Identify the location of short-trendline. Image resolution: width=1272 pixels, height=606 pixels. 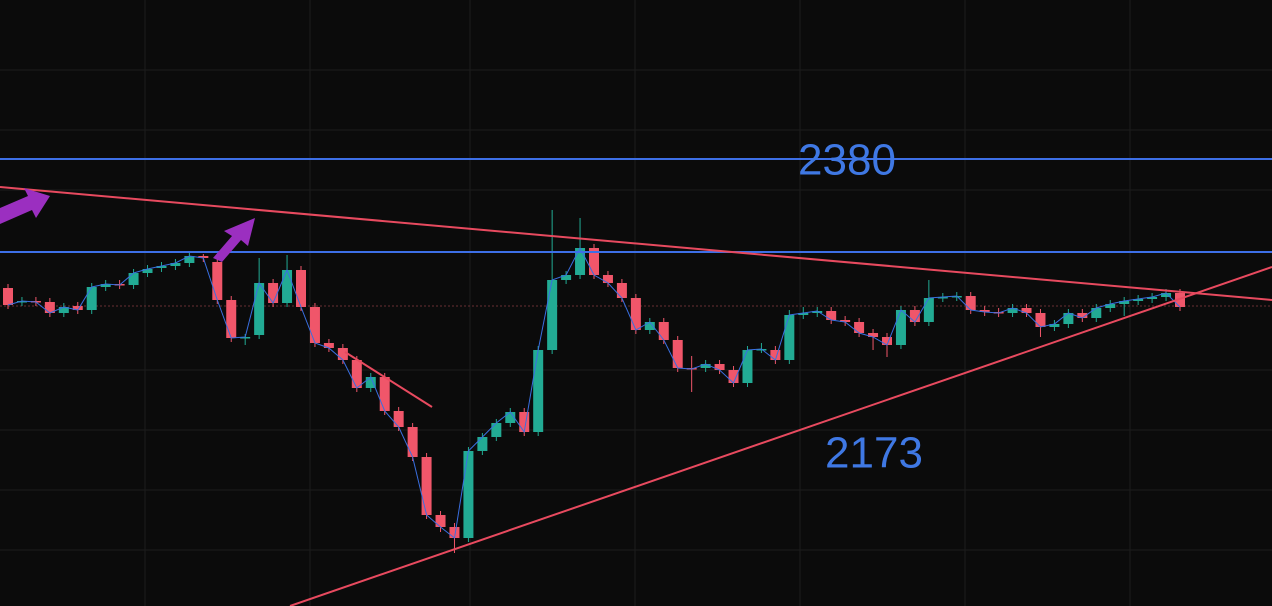
(388, 379).